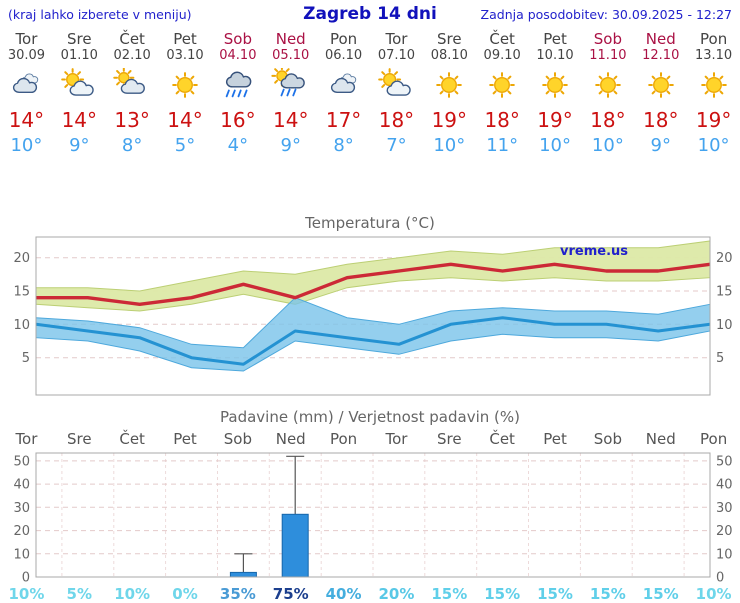 This screenshot has height=603, width=740. I want to click on rain-sun-icon, so click(290, 85).